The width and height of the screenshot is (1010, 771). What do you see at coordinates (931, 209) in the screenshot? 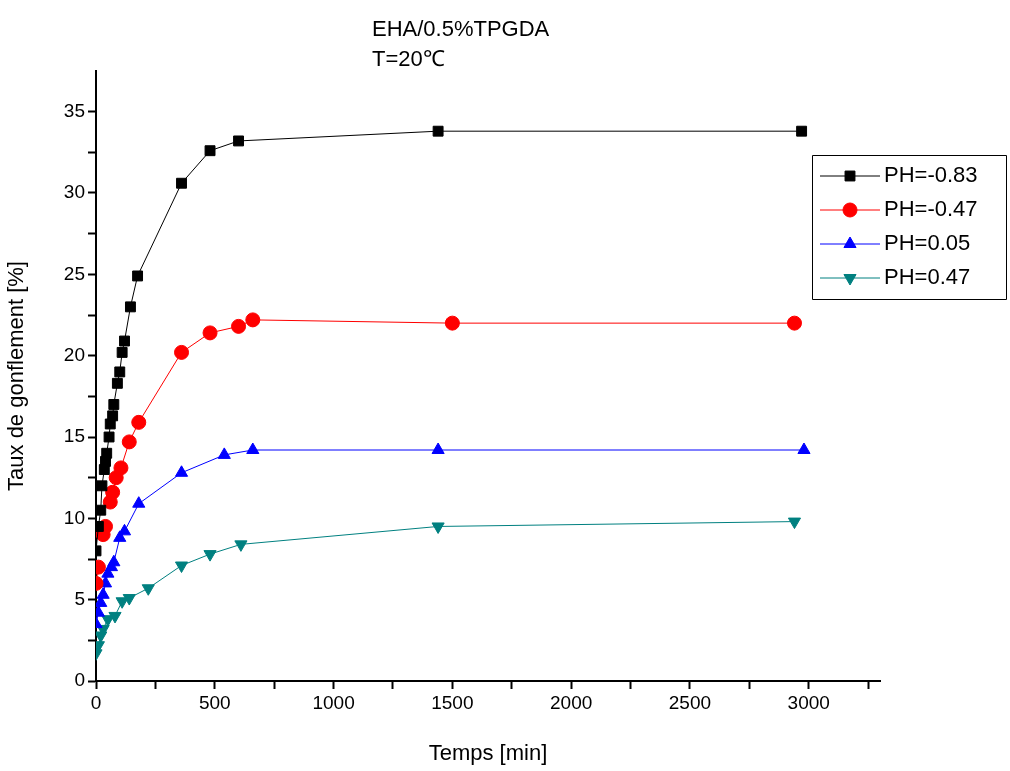
I see `legend-label: PH=-0.47` at bounding box center [931, 209].